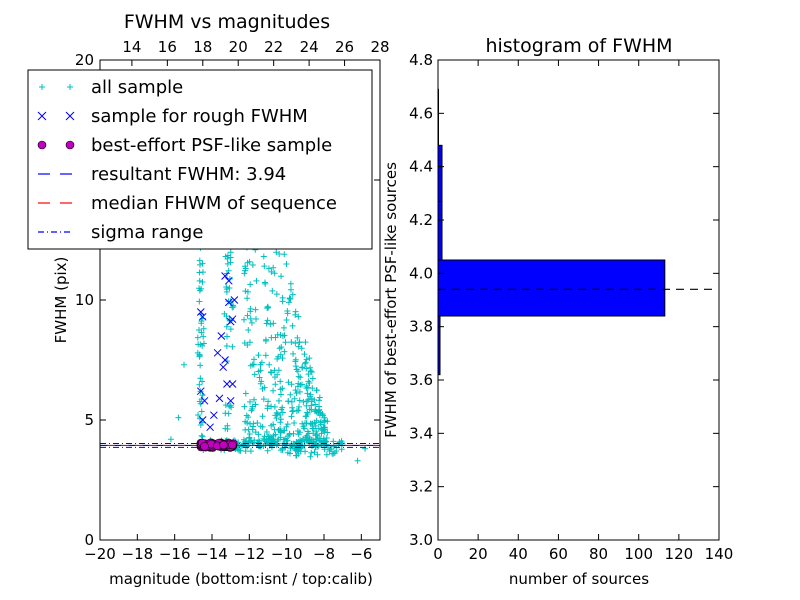  What do you see at coordinates (421, 167) in the screenshot?
I see `right-y-tick-label: 4.4` at bounding box center [421, 167].